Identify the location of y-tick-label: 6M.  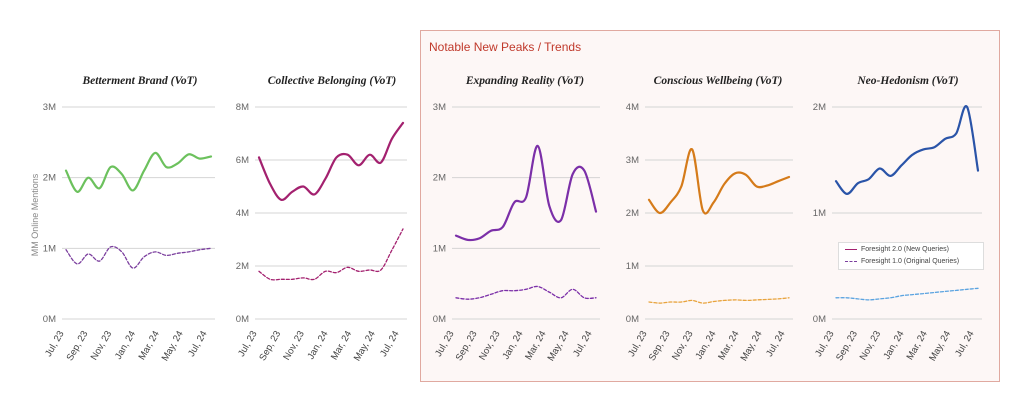
(242, 160).